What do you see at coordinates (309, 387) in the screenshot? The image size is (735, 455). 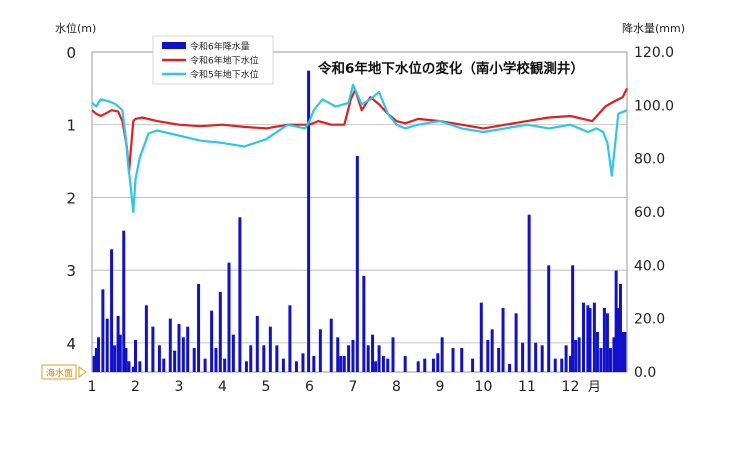 I see `x-tick-label: 6` at bounding box center [309, 387].